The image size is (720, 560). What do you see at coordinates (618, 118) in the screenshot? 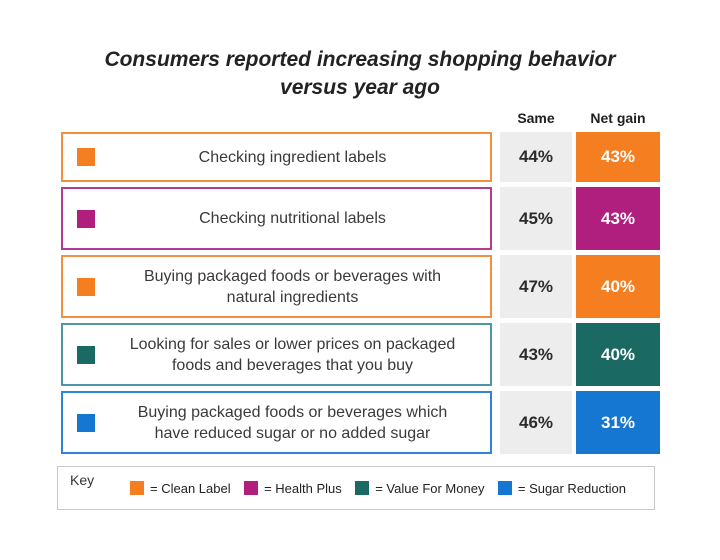
I see `column-header-net-gain: Net gain` at bounding box center [618, 118].